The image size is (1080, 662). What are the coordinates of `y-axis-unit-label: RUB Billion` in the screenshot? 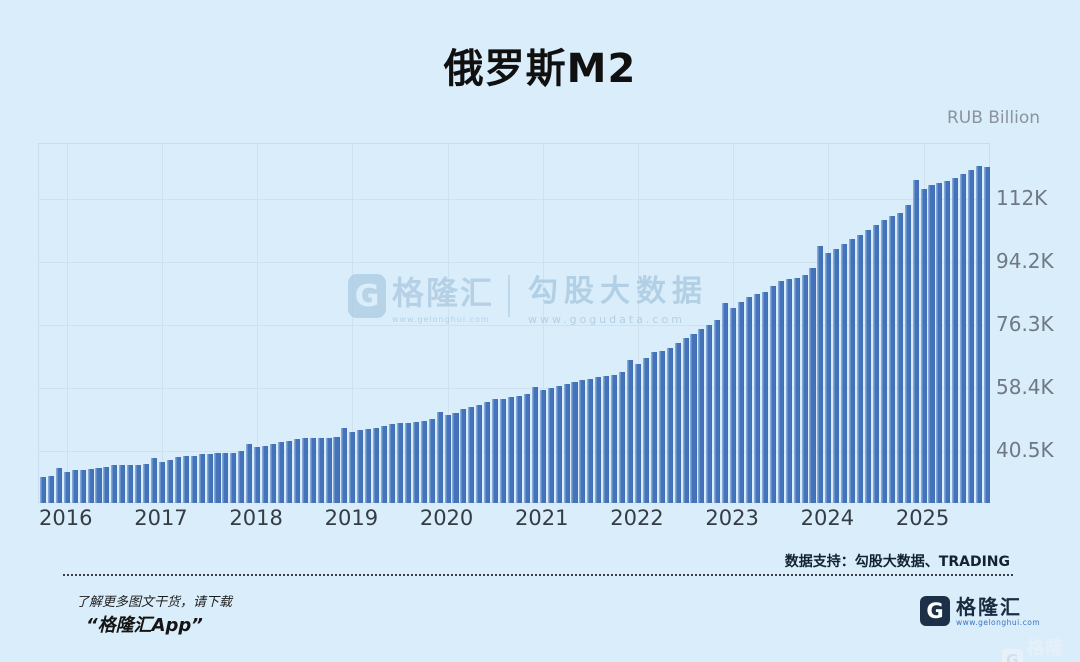 It's located at (993, 118).